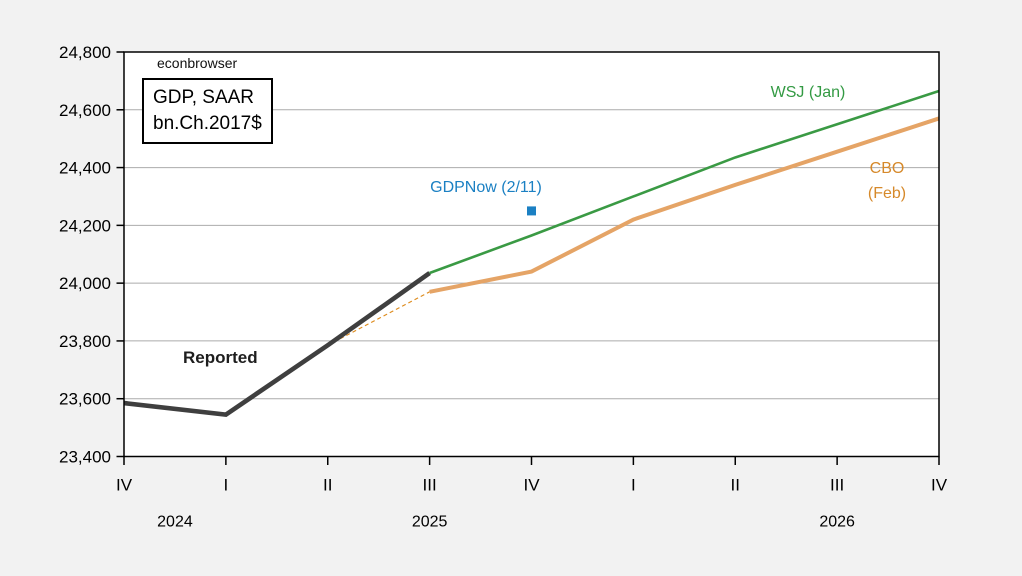  Describe the element at coordinates (808, 92) in the screenshot. I see `wsj-series-label: WSJ (Jan)` at that location.